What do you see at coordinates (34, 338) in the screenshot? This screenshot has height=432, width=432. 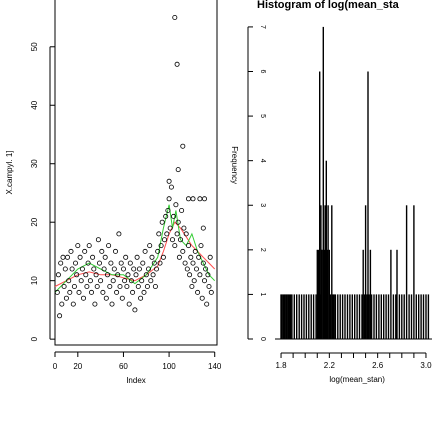 I see `y-tick-label: 0` at bounding box center [34, 338].